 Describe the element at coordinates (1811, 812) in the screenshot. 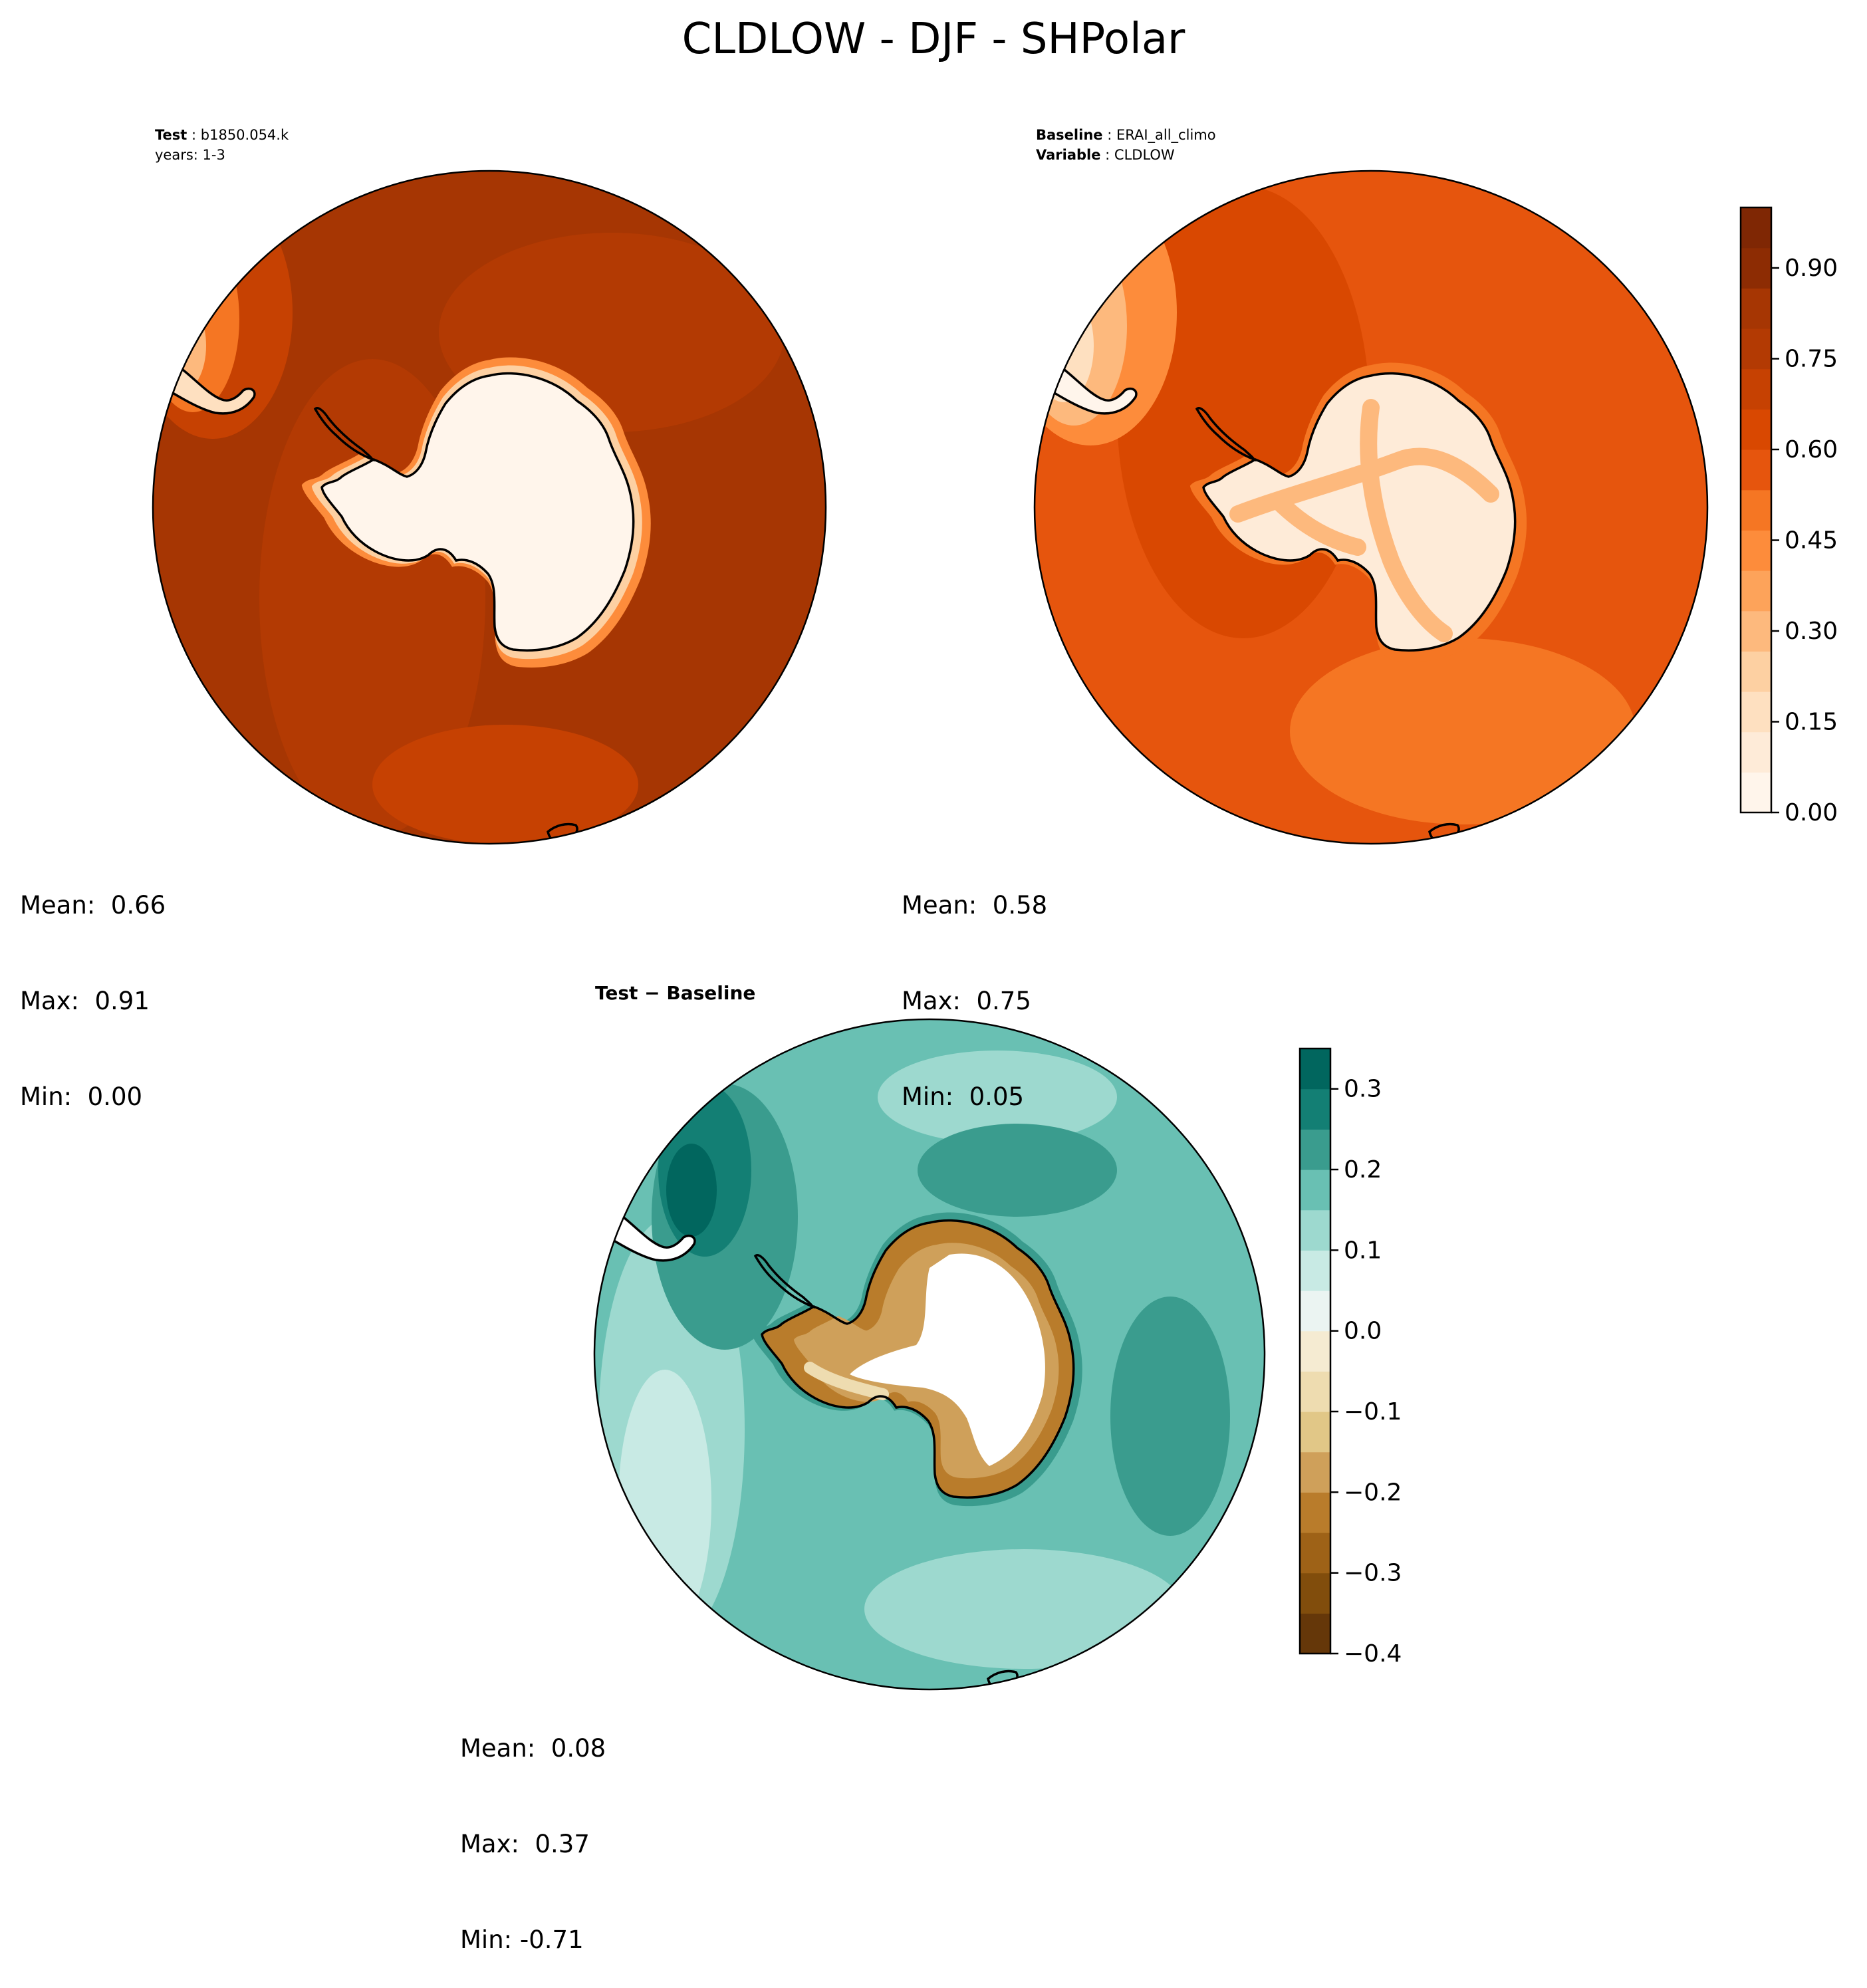

I see `colorbar-tick-label: 0.00` at that location.